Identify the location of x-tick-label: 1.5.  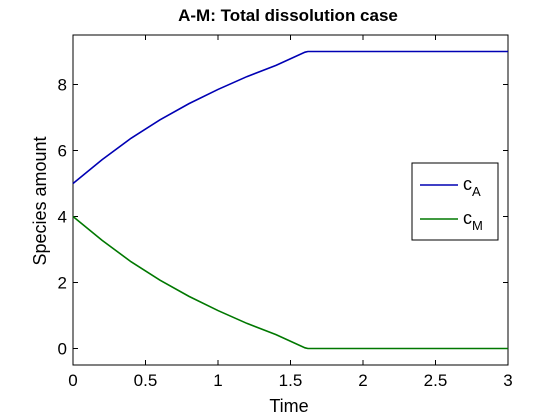
(291, 380).